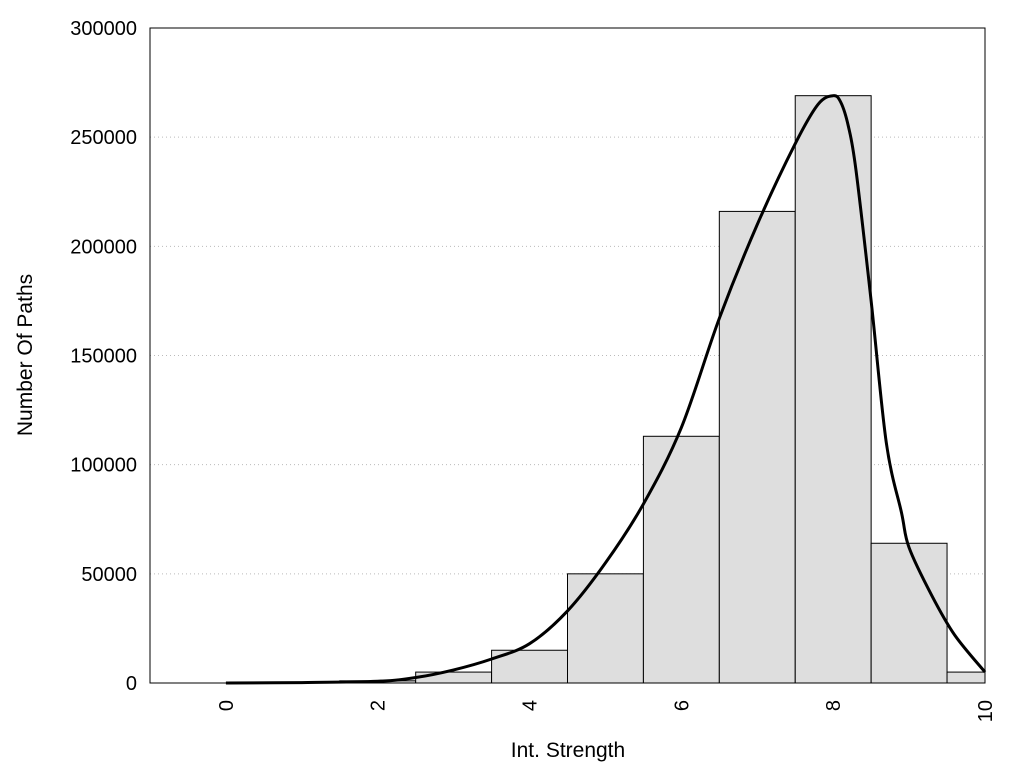 The width and height of the screenshot is (1024, 768). I want to click on x-tick-label: 4, so click(531, 705).